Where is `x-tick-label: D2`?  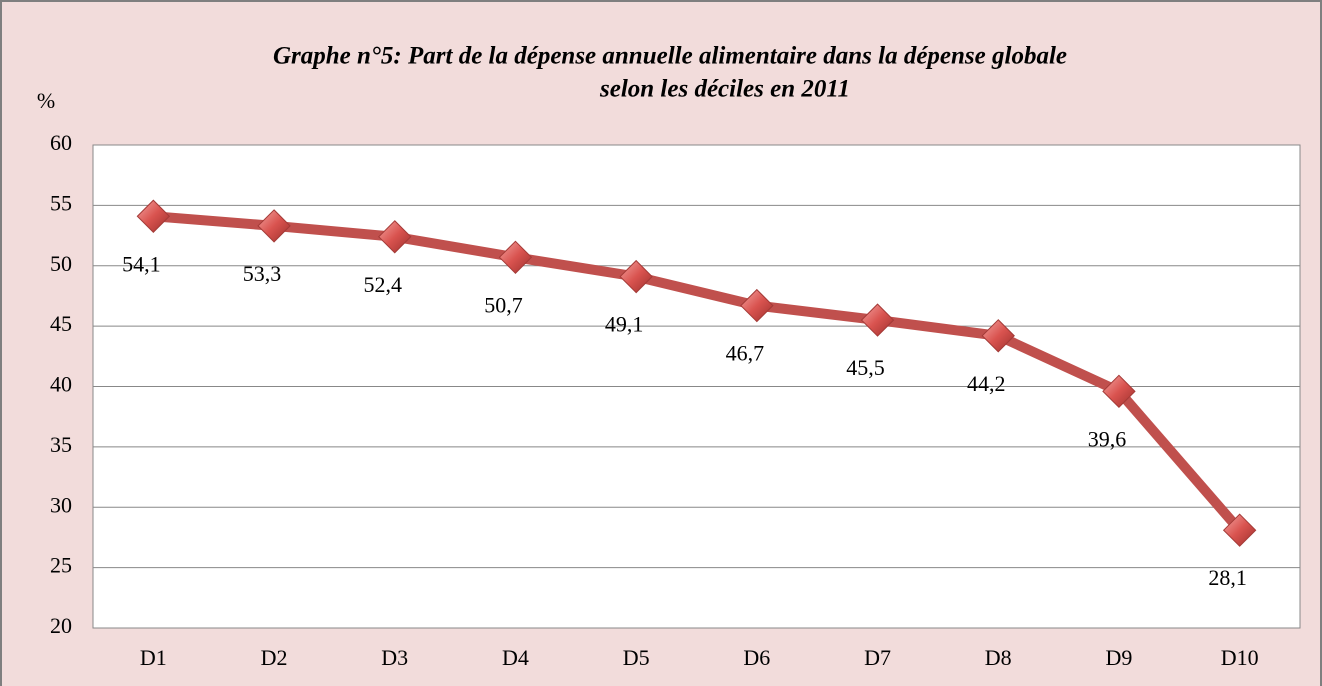
x-tick-label: D2 is located at coordinates (274, 657).